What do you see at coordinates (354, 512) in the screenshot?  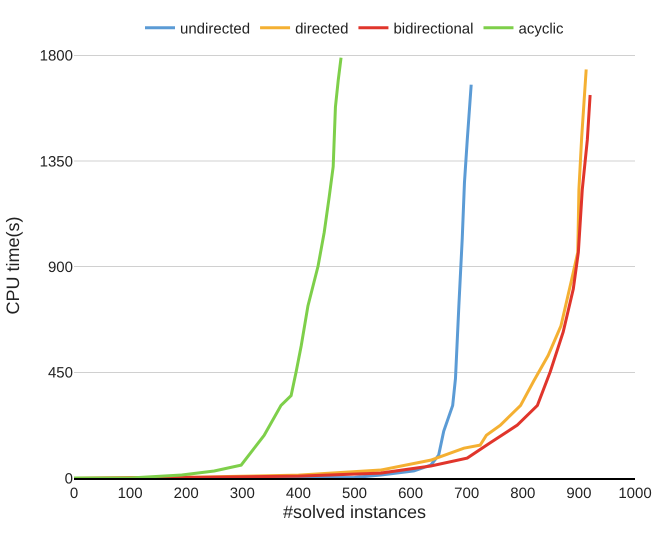 I see `x-axis-title: #solved instances` at bounding box center [354, 512].